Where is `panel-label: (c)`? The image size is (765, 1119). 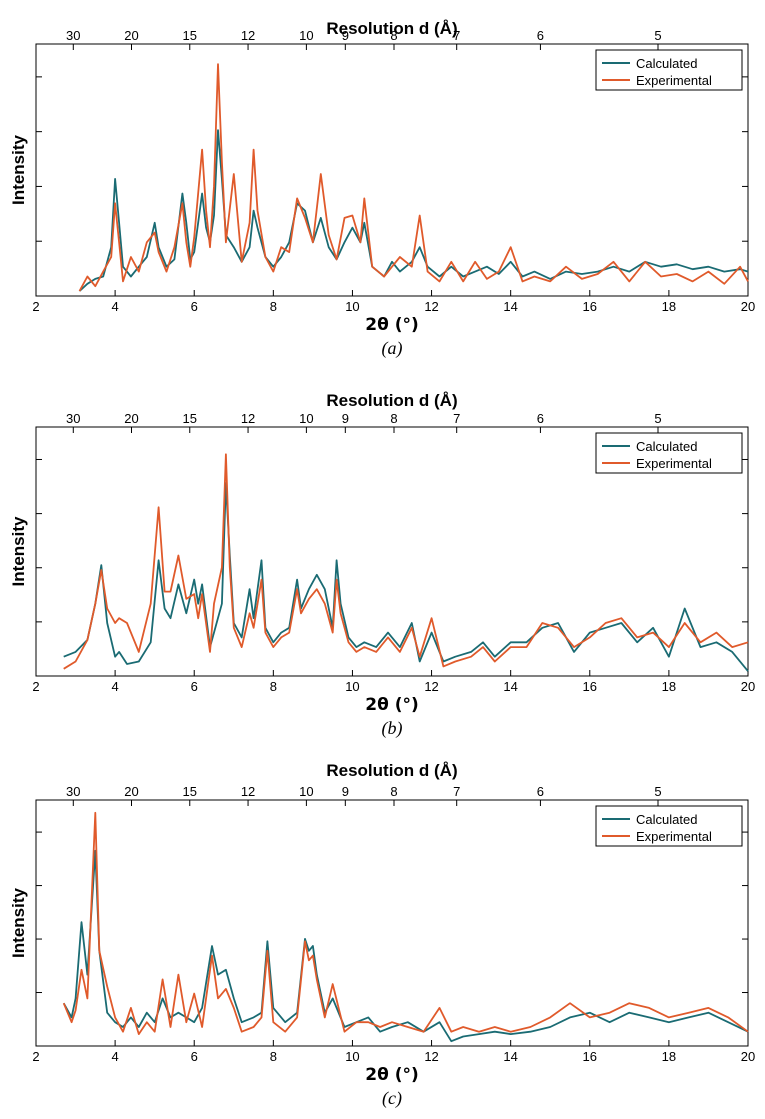
panel-label: (c) is located at coordinates (392, 1098).